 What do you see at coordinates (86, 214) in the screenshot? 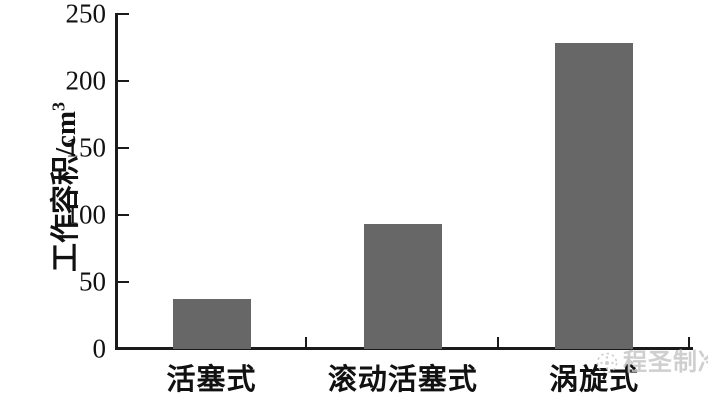
I see `y-tick-label: 100` at bounding box center [86, 214].